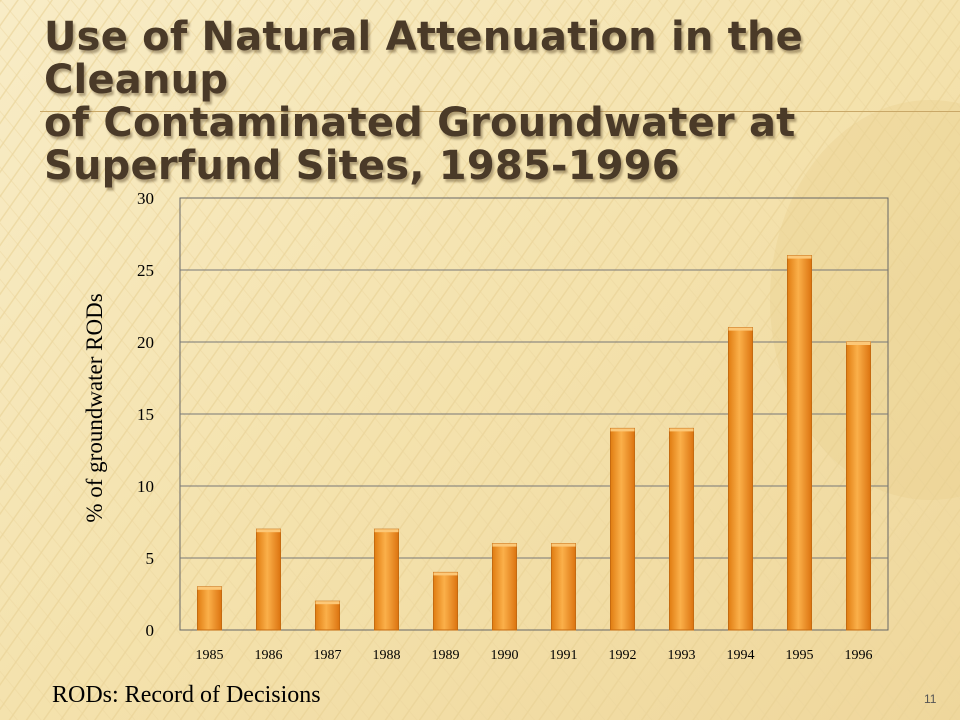 The height and width of the screenshot is (720, 960). What do you see at coordinates (930, 699) in the screenshot?
I see `slide-number: 11` at bounding box center [930, 699].